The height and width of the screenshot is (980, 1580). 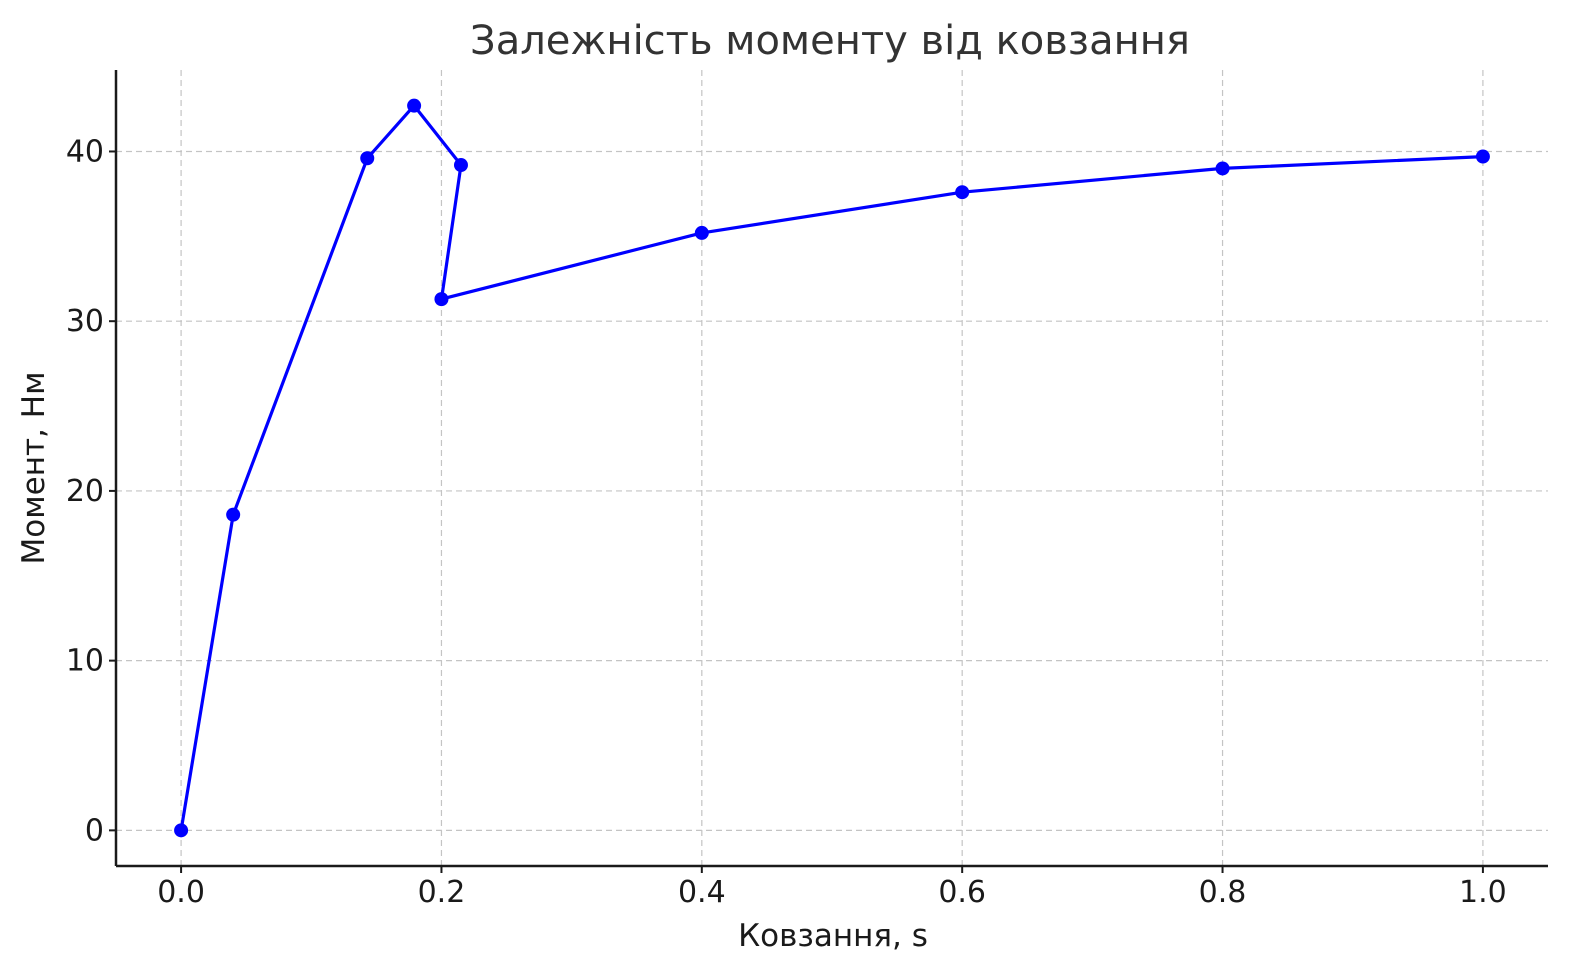 I want to click on x-axis-label: Ковзання, s, so click(x=833, y=936).